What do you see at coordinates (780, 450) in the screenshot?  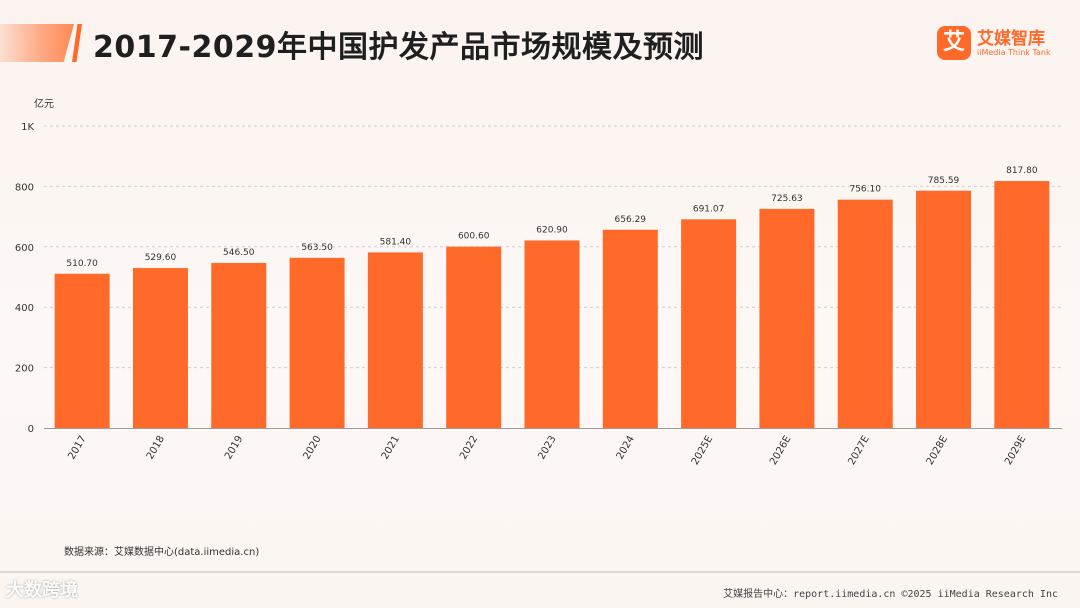 I see `x-tick-label: 2026E` at bounding box center [780, 450].